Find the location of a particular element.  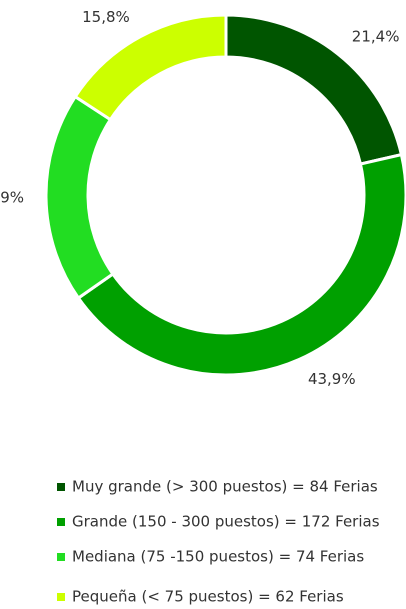

data-label: 15,8% is located at coordinates (106, 17).